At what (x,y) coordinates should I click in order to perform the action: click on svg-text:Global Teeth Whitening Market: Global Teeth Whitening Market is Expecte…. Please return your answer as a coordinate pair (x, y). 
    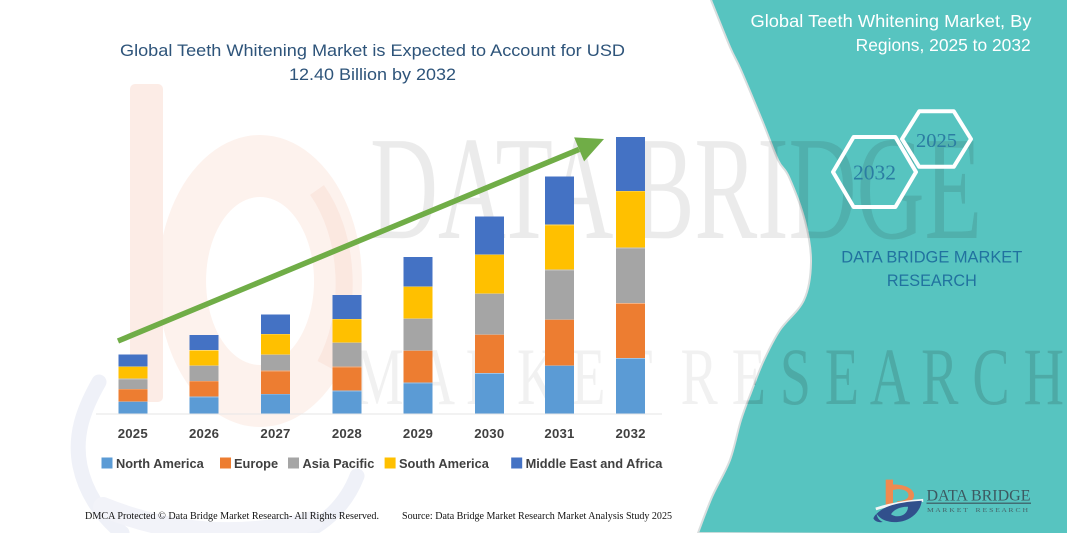
    Looking at the image, I should click on (372, 50).